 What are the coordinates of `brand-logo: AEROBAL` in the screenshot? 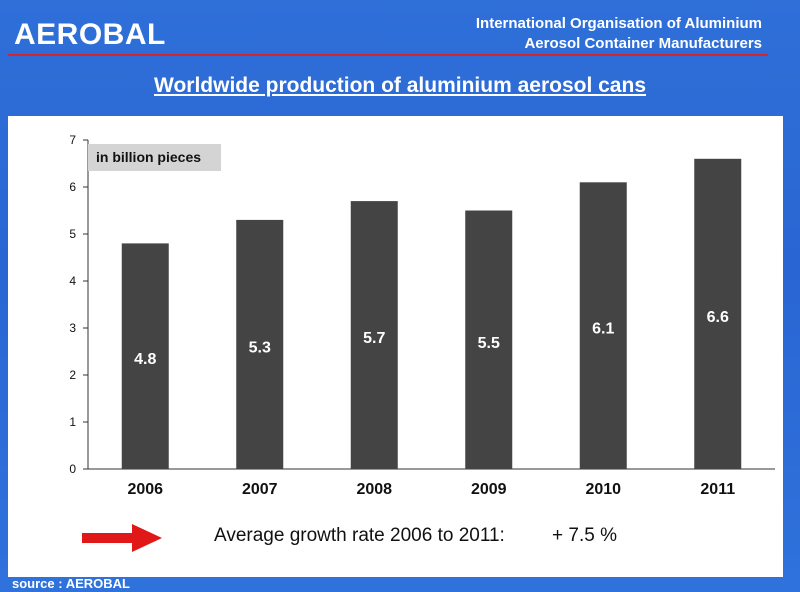 It's located at (90, 34).